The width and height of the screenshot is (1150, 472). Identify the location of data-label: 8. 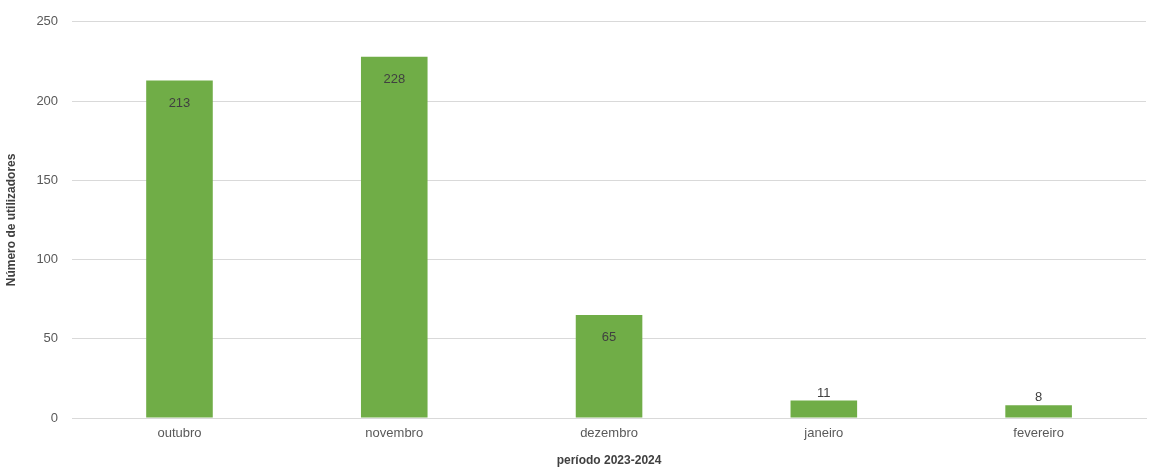
(1038, 397).